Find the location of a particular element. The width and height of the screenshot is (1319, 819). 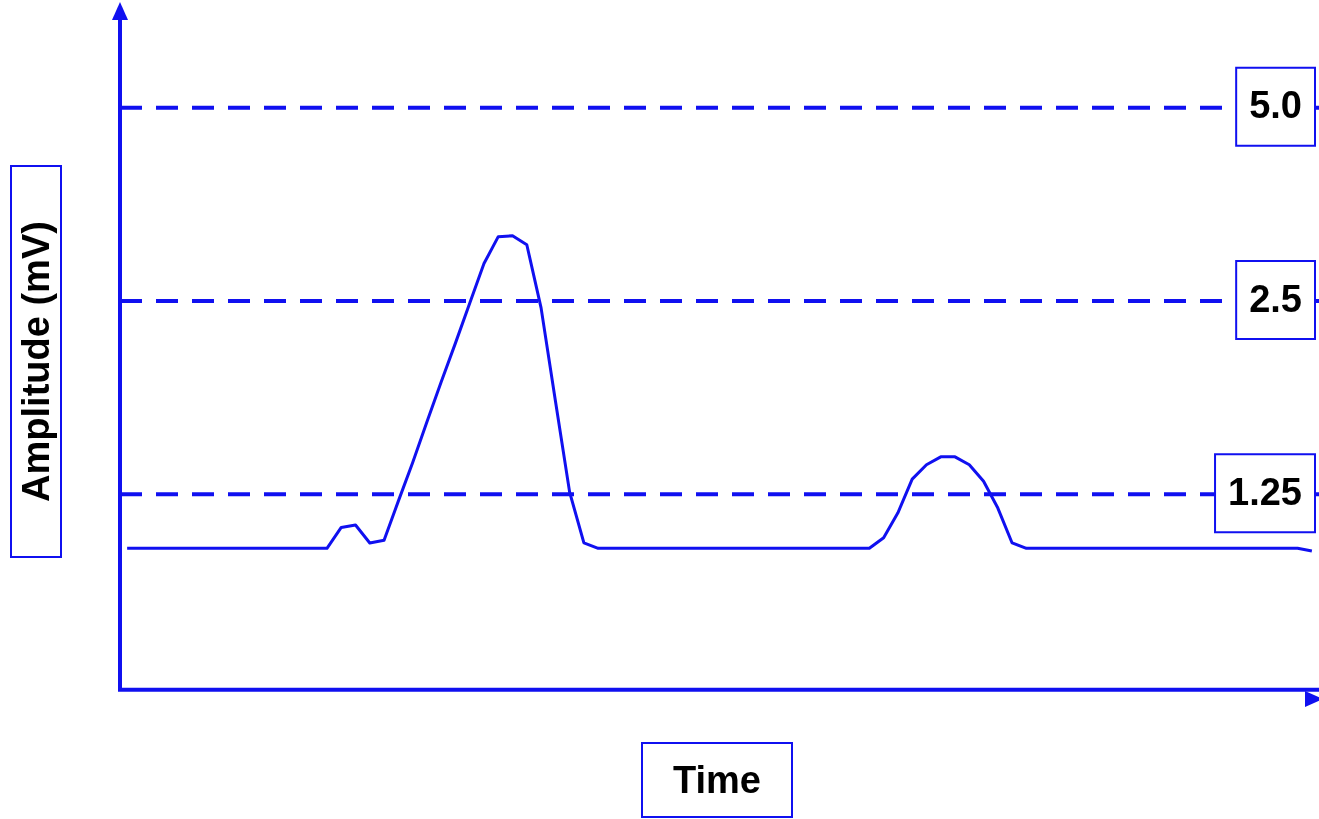

y-axis-title: Amplitude (mV) is located at coordinates (36, 361).